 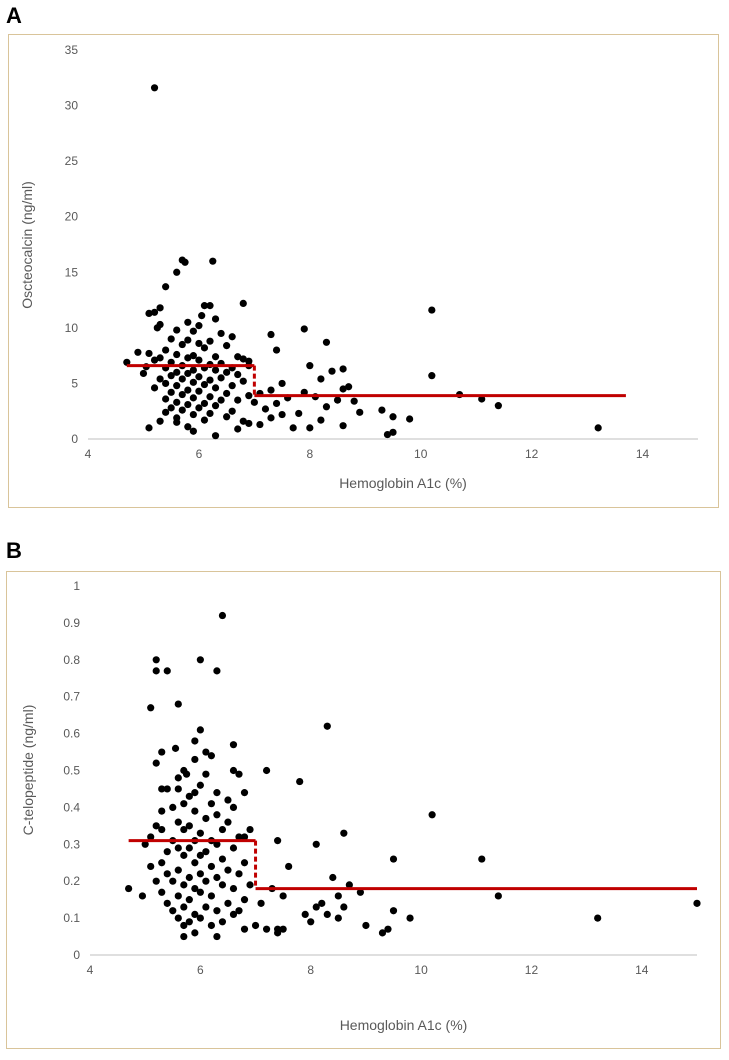 I want to click on x-tick-label: 6, so click(x=199, y=454).